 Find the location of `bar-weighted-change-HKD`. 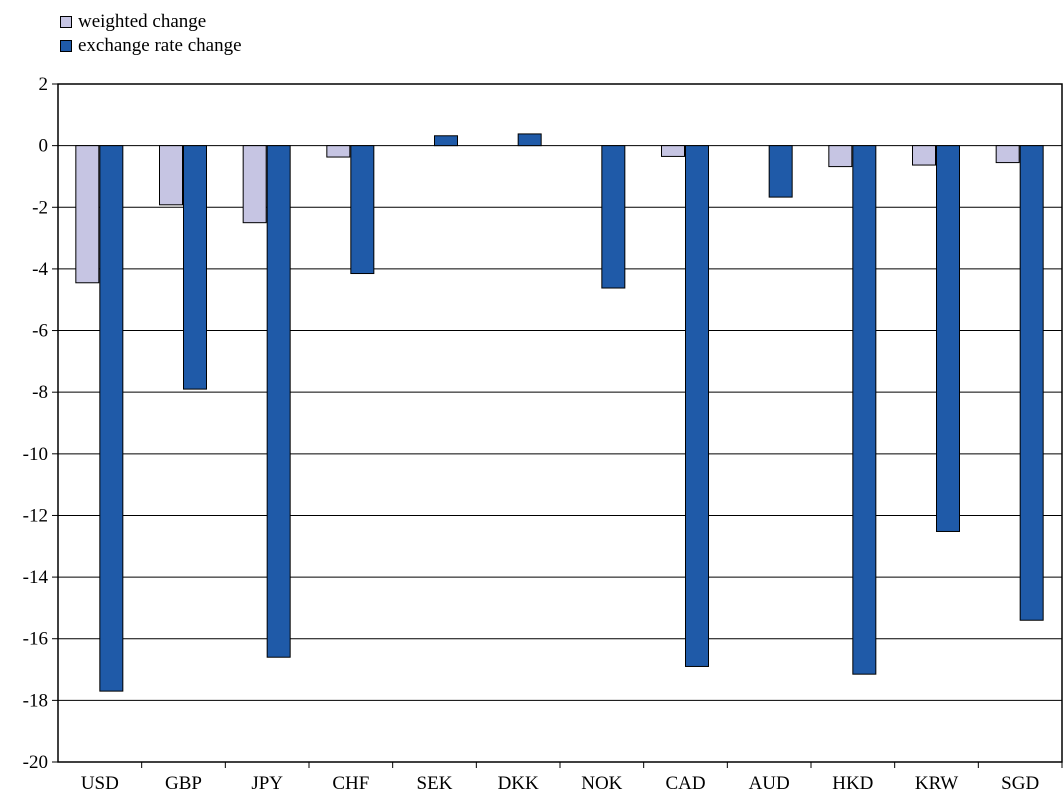

bar-weighted-change-HKD is located at coordinates (840, 156).